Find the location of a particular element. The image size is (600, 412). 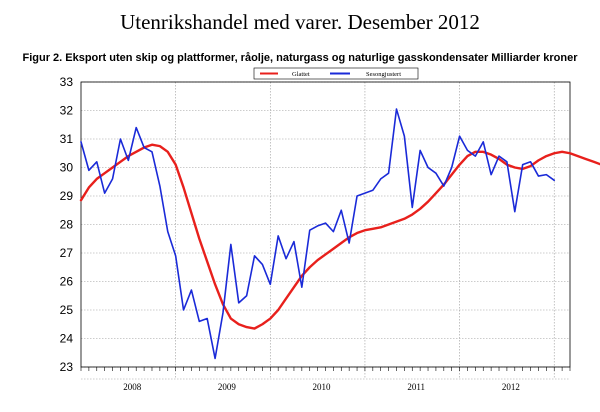

page-title: Utenrikshandel med varer. Desember 2012 is located at coordinates (300, 22).